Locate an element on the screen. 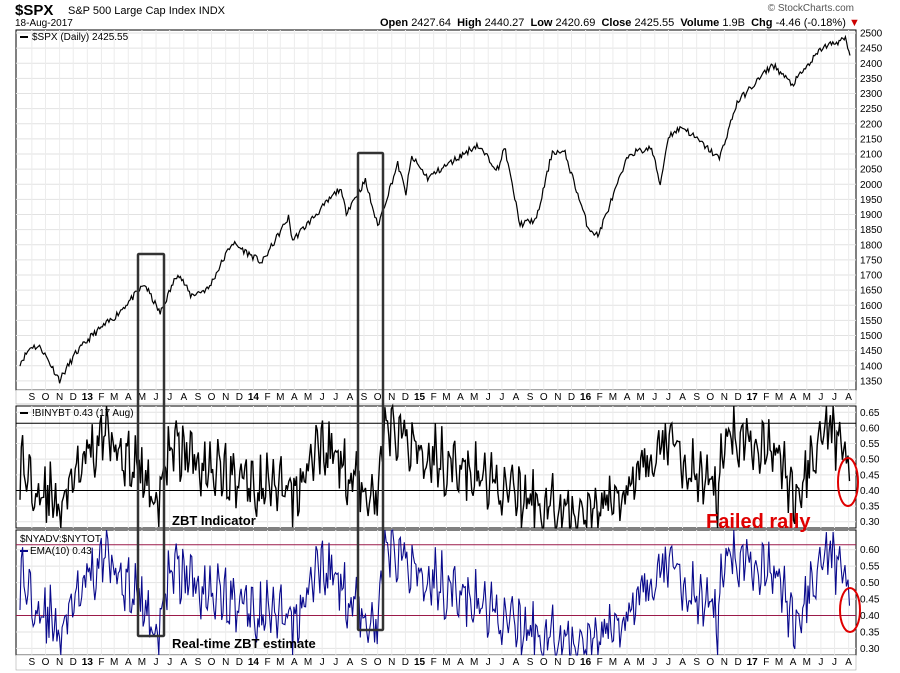 The height and width of the screenshot is (673, 900). month-strip is located at coordinates (436, 662).